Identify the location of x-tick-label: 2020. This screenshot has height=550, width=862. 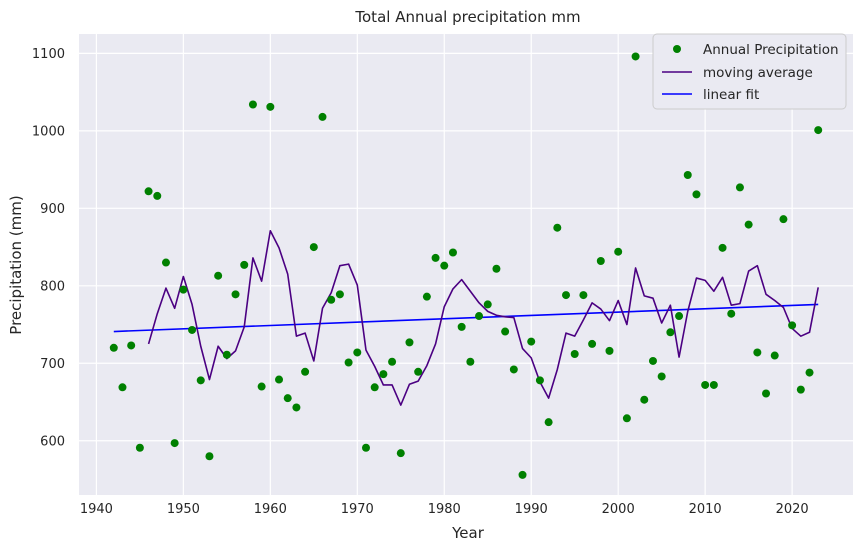
(792, 509).